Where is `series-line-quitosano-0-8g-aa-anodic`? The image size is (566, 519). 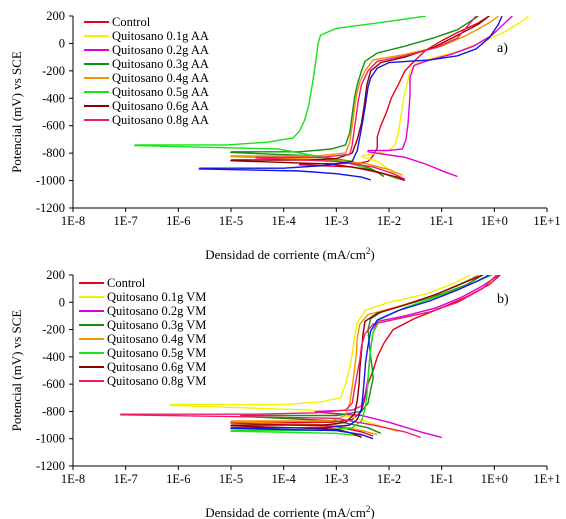
series-line-quitosano-0-8g-aa-anodic is located at coordinates (366, 87).